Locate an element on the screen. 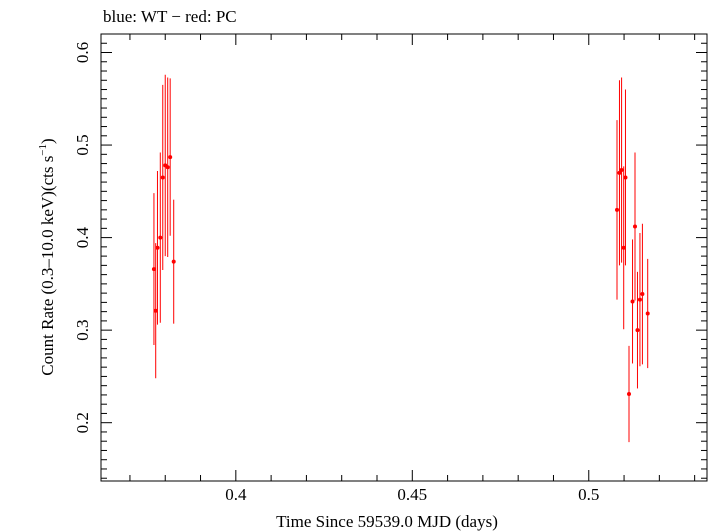 The width and height of the screenshot is (709, 532). chart-title: blue: WT − red: PC is located at coordinates (170, 16).